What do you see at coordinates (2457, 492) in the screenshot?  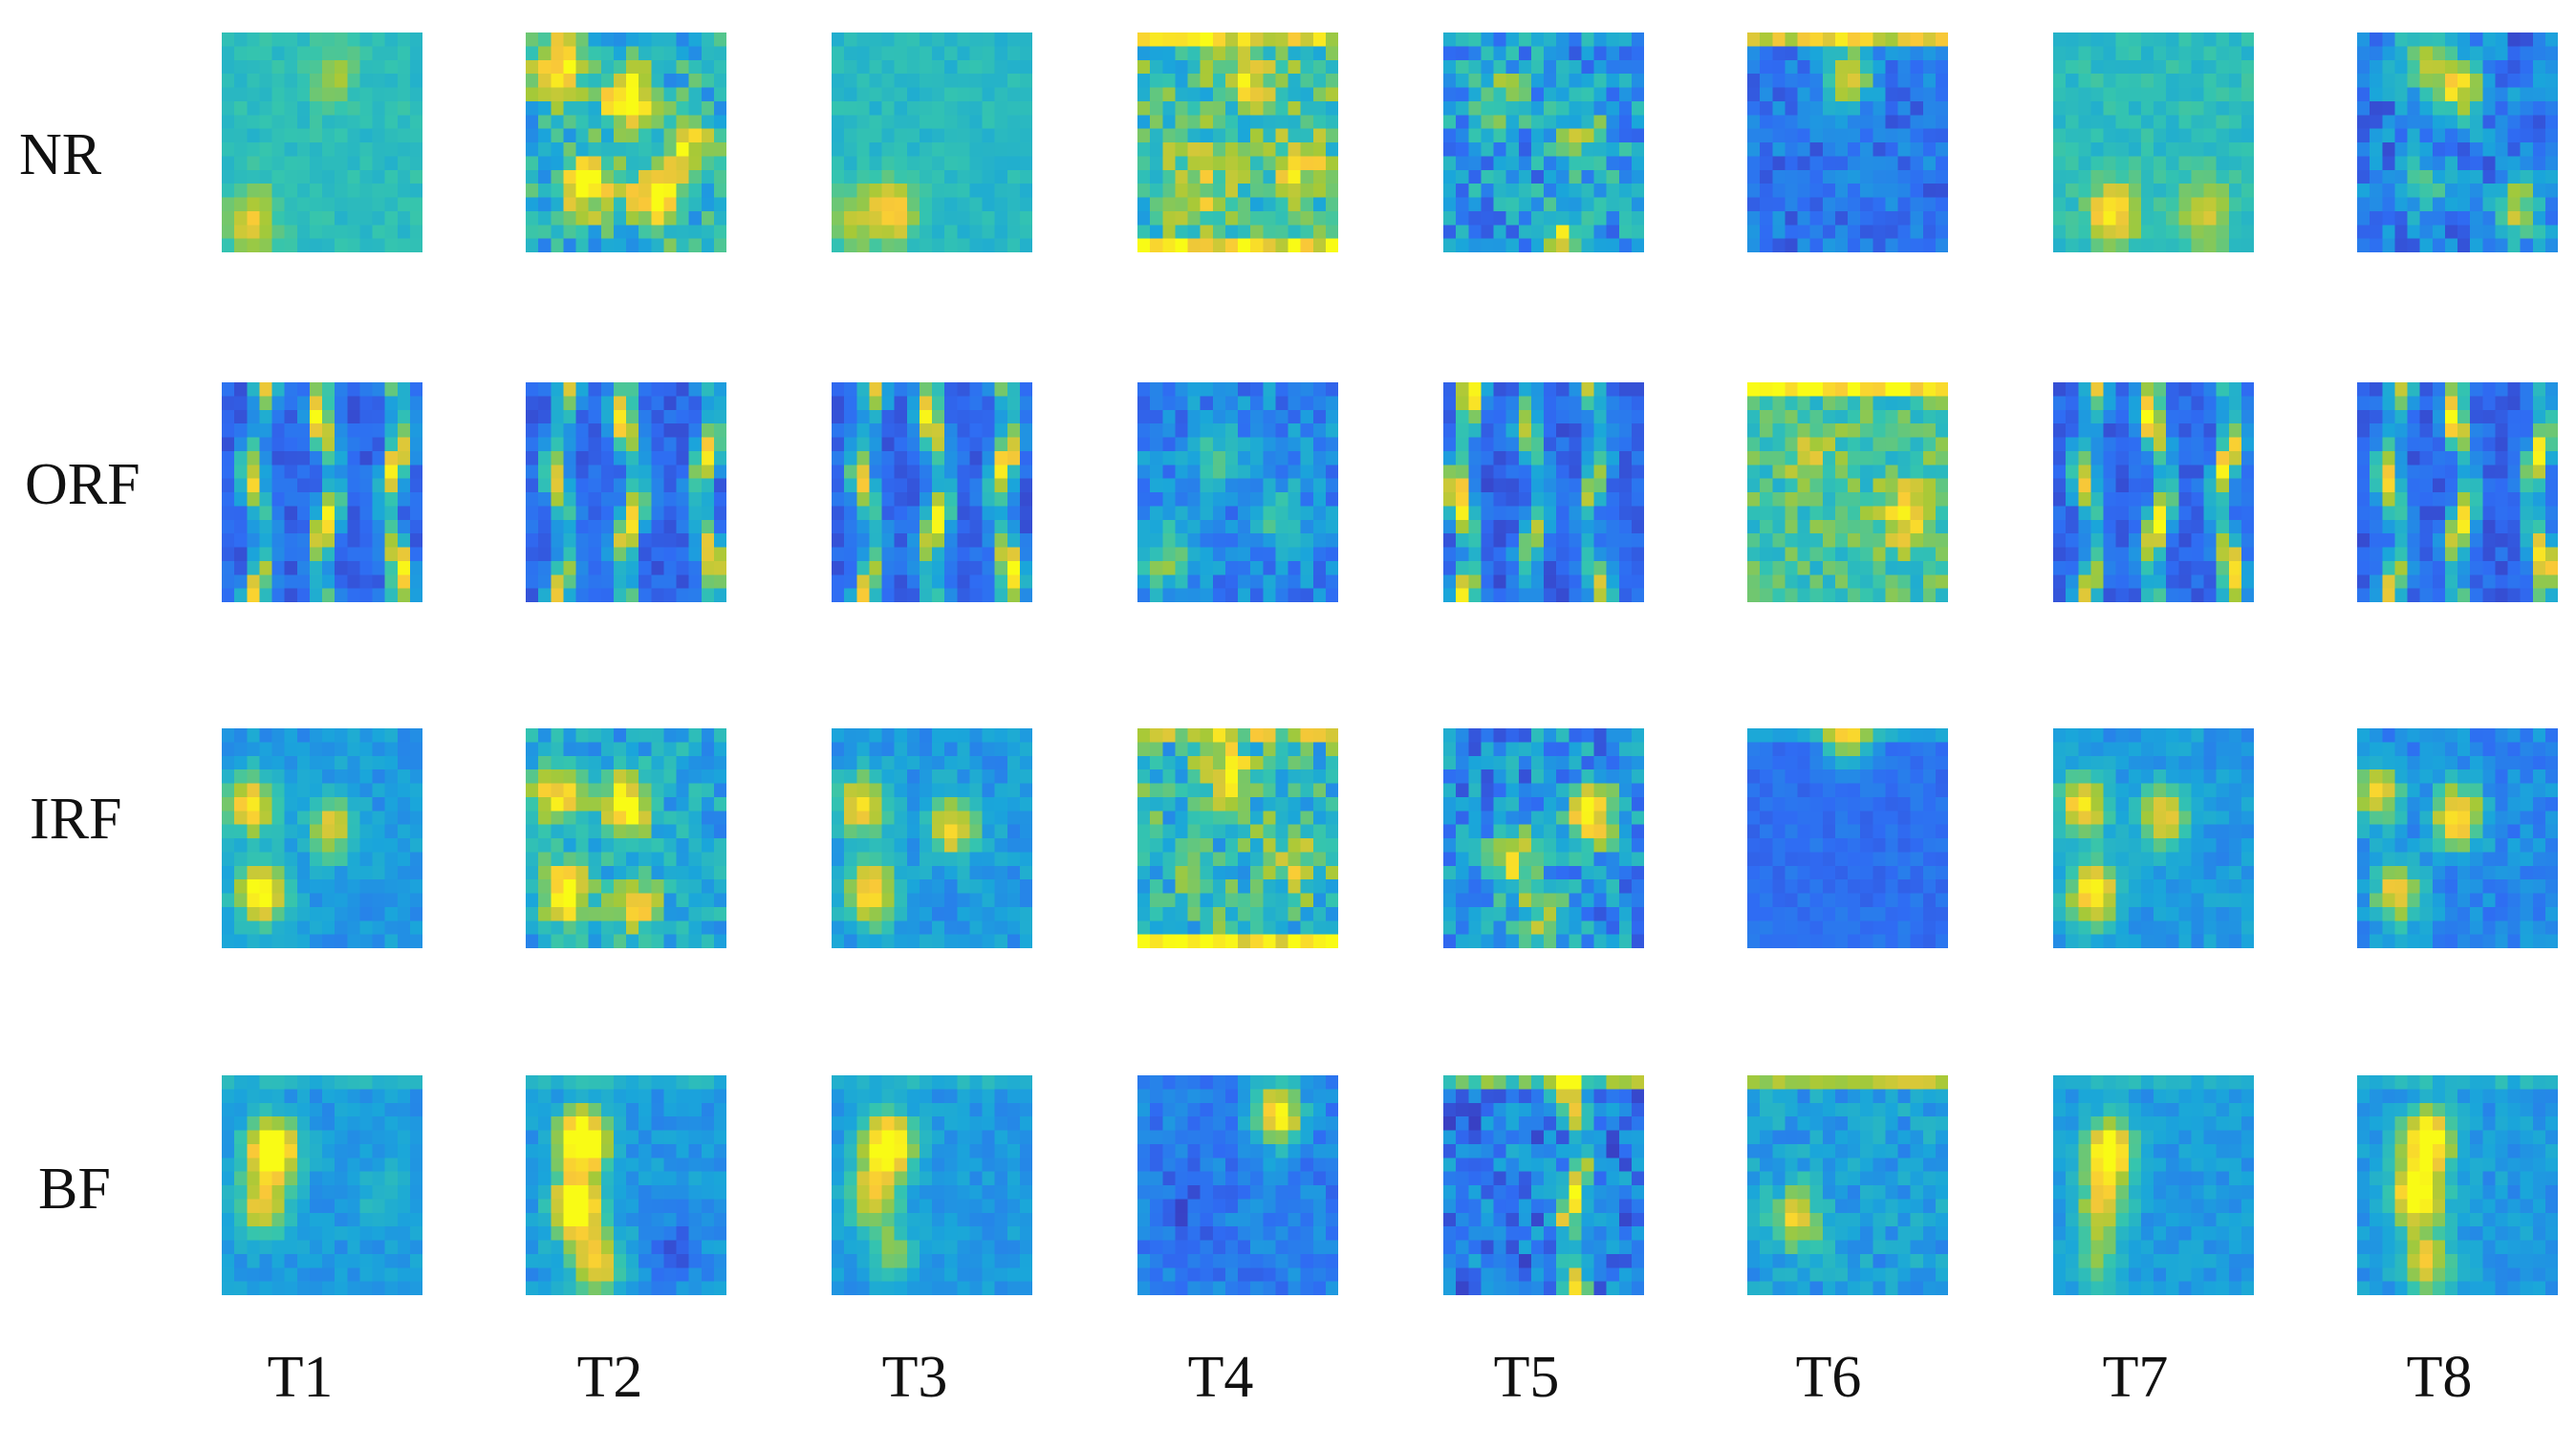 I see `heatmap-panel-orf-t8` at bounding box center [2457, 492].